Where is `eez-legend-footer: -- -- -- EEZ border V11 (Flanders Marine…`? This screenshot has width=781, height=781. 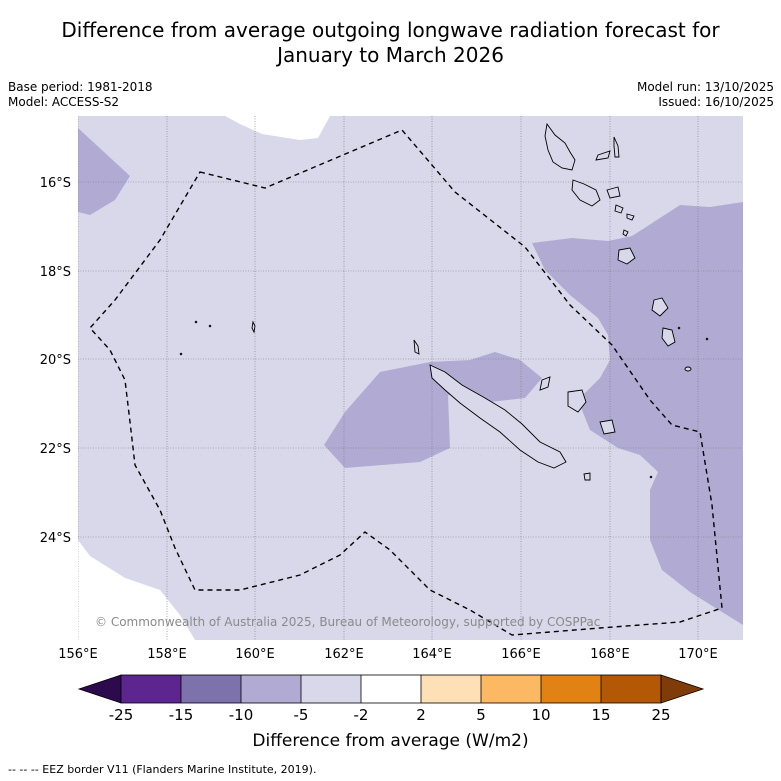
eez-legend-footer: -- -- -- EEZ border V11 (Flanders Marine… is located at coordinates (162, 769).